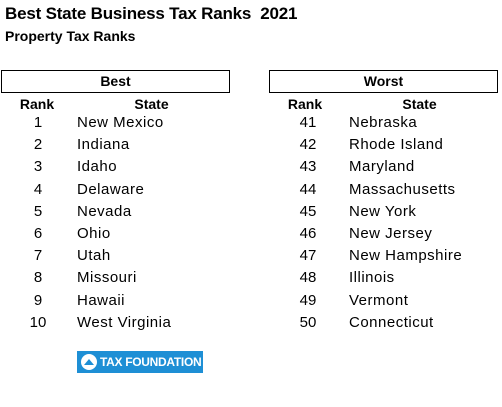  I want to click on worst-column-headers: Rank State, so click(383, 103).